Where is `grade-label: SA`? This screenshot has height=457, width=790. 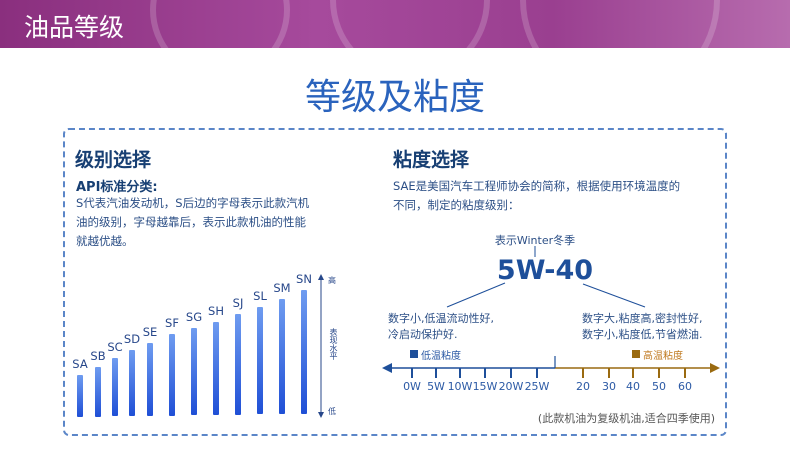 grade-label: SA is located at coordinates (80, 364).